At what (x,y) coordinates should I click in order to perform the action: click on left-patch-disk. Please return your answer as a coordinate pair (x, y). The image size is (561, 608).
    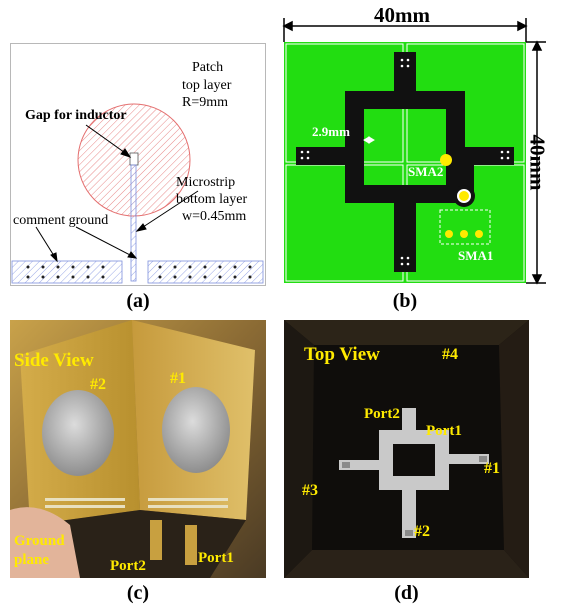
    Looking at the image, I should click on (78, 433).